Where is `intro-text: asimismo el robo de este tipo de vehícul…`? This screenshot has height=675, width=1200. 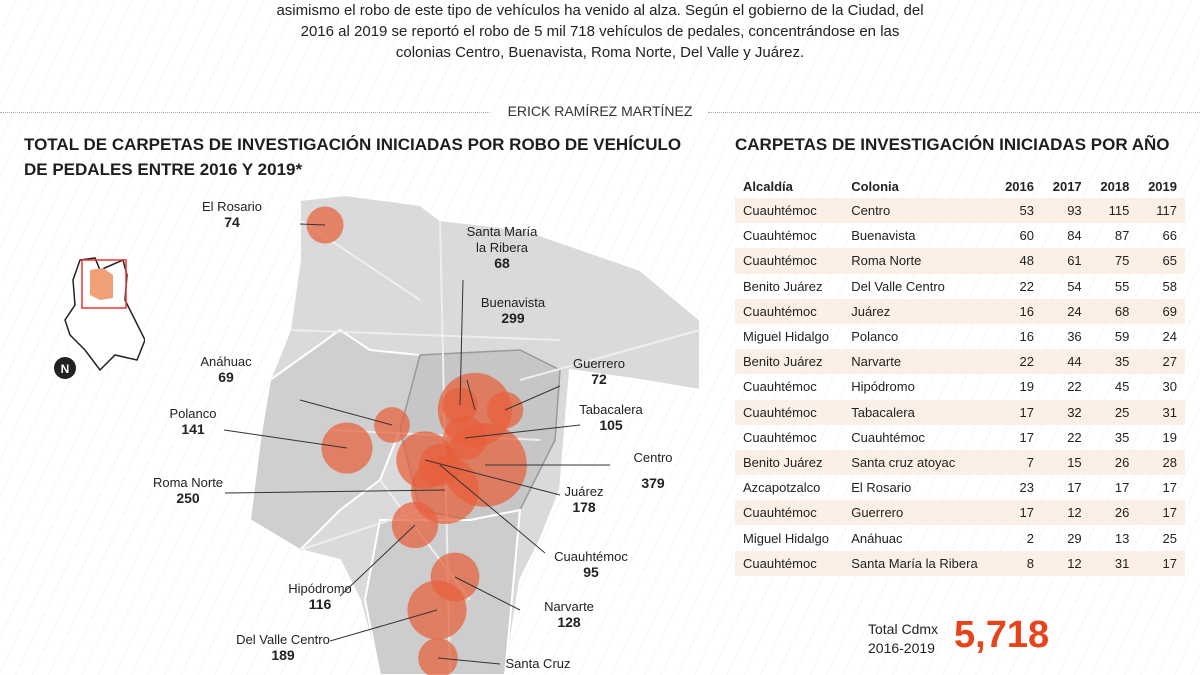
intro-text: asimismo el robo de este tipo de vehícul… is located at coordinates (600, 31).